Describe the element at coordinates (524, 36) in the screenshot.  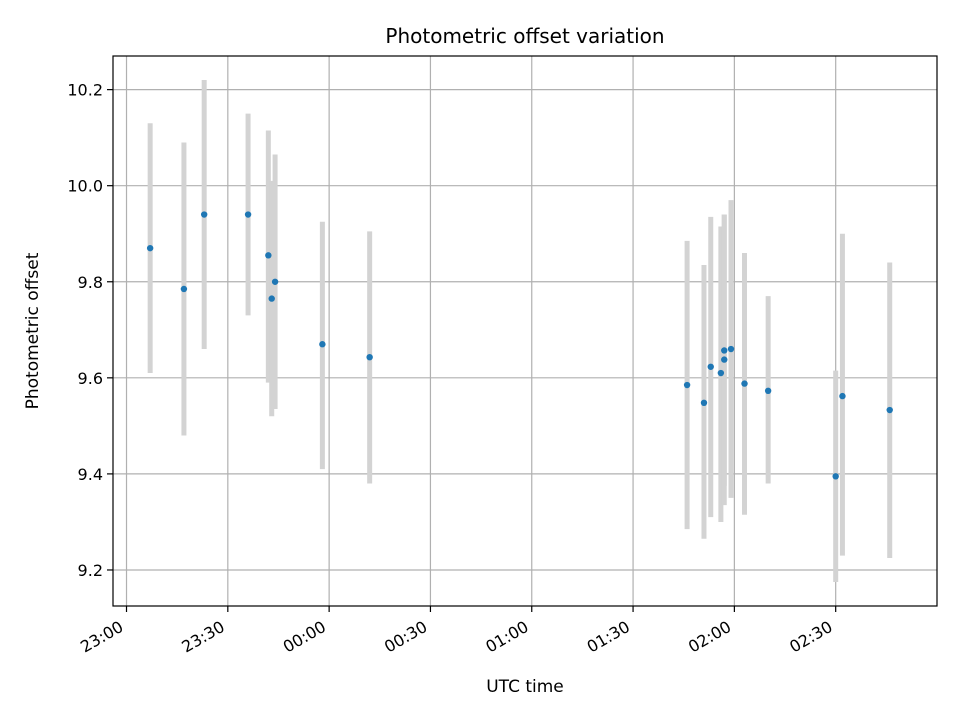
I see `chart-title: Photometric offset variation` at that location.